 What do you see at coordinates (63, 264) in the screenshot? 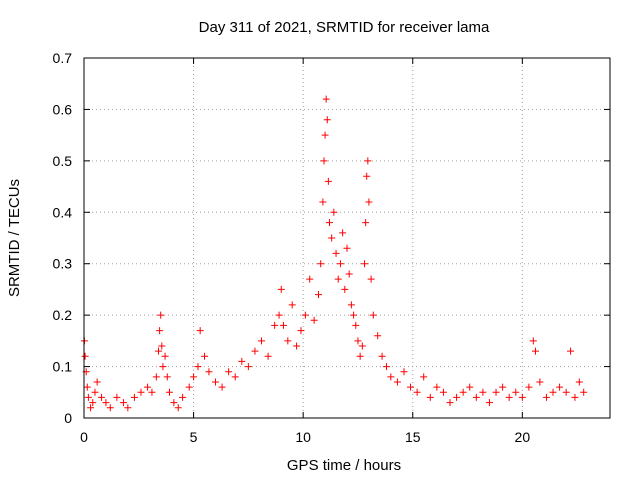
I see `y-tick-label: 0.3` at bounding box center [63, 264].